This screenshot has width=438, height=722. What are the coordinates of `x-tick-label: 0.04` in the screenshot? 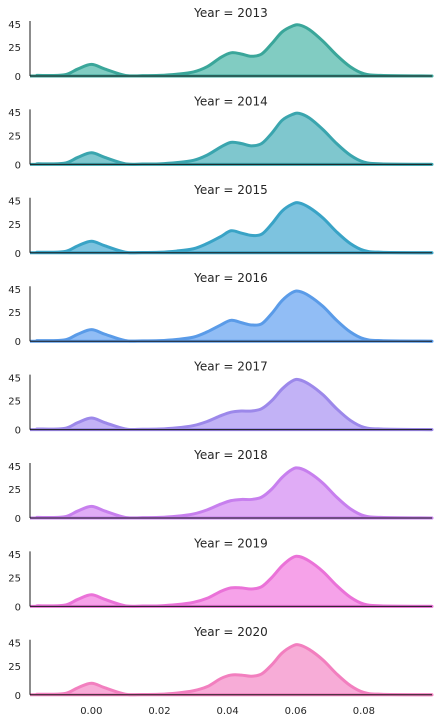 It's located at (227, 711).